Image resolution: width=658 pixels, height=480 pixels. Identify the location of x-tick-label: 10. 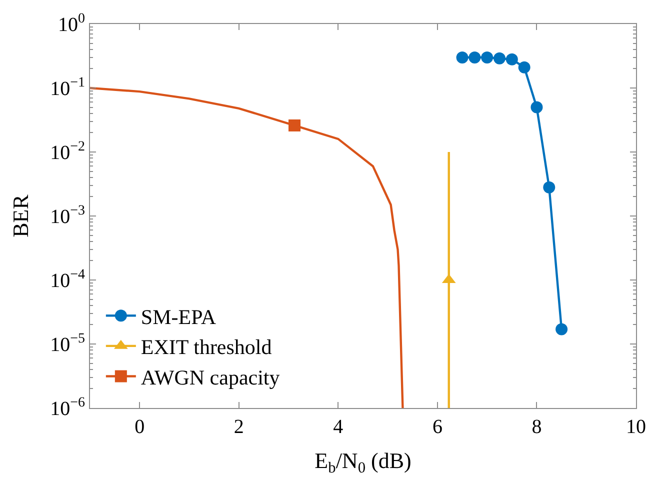
(636, 427).